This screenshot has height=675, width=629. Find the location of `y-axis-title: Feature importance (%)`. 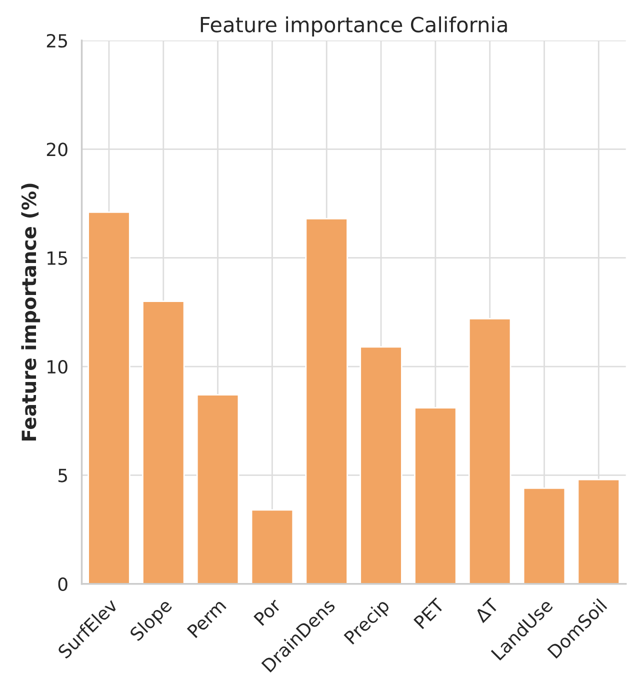

y-axis-title: Feature importance (%) is located at coordinates (30, 312).